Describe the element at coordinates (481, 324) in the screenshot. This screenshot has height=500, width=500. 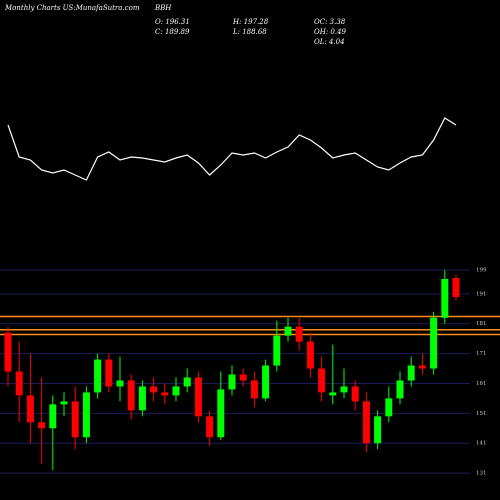
I see `y-tick-label: 181` at that location.